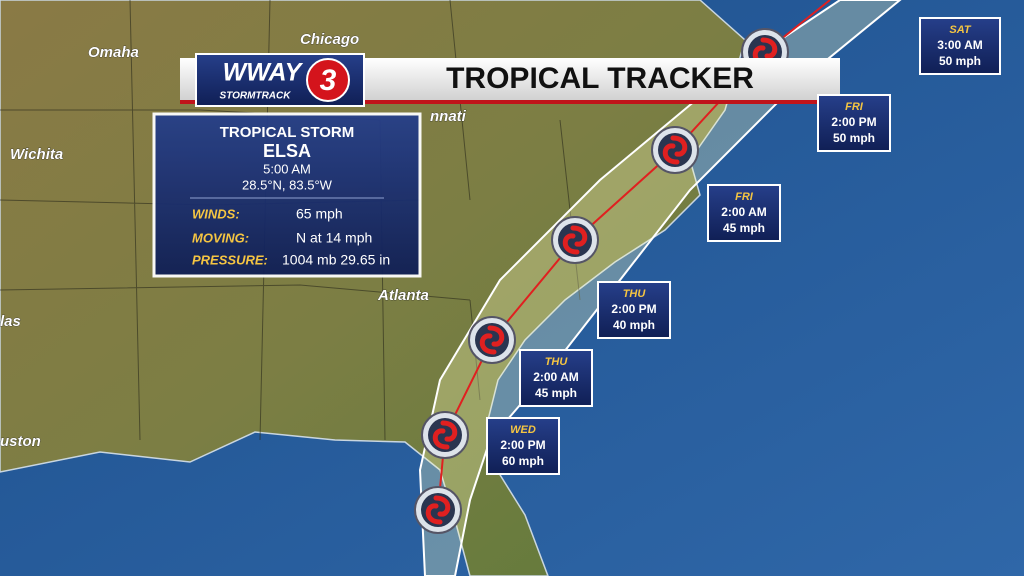  I want to click on forecast-wind: 60 mph, so click(523, 461).